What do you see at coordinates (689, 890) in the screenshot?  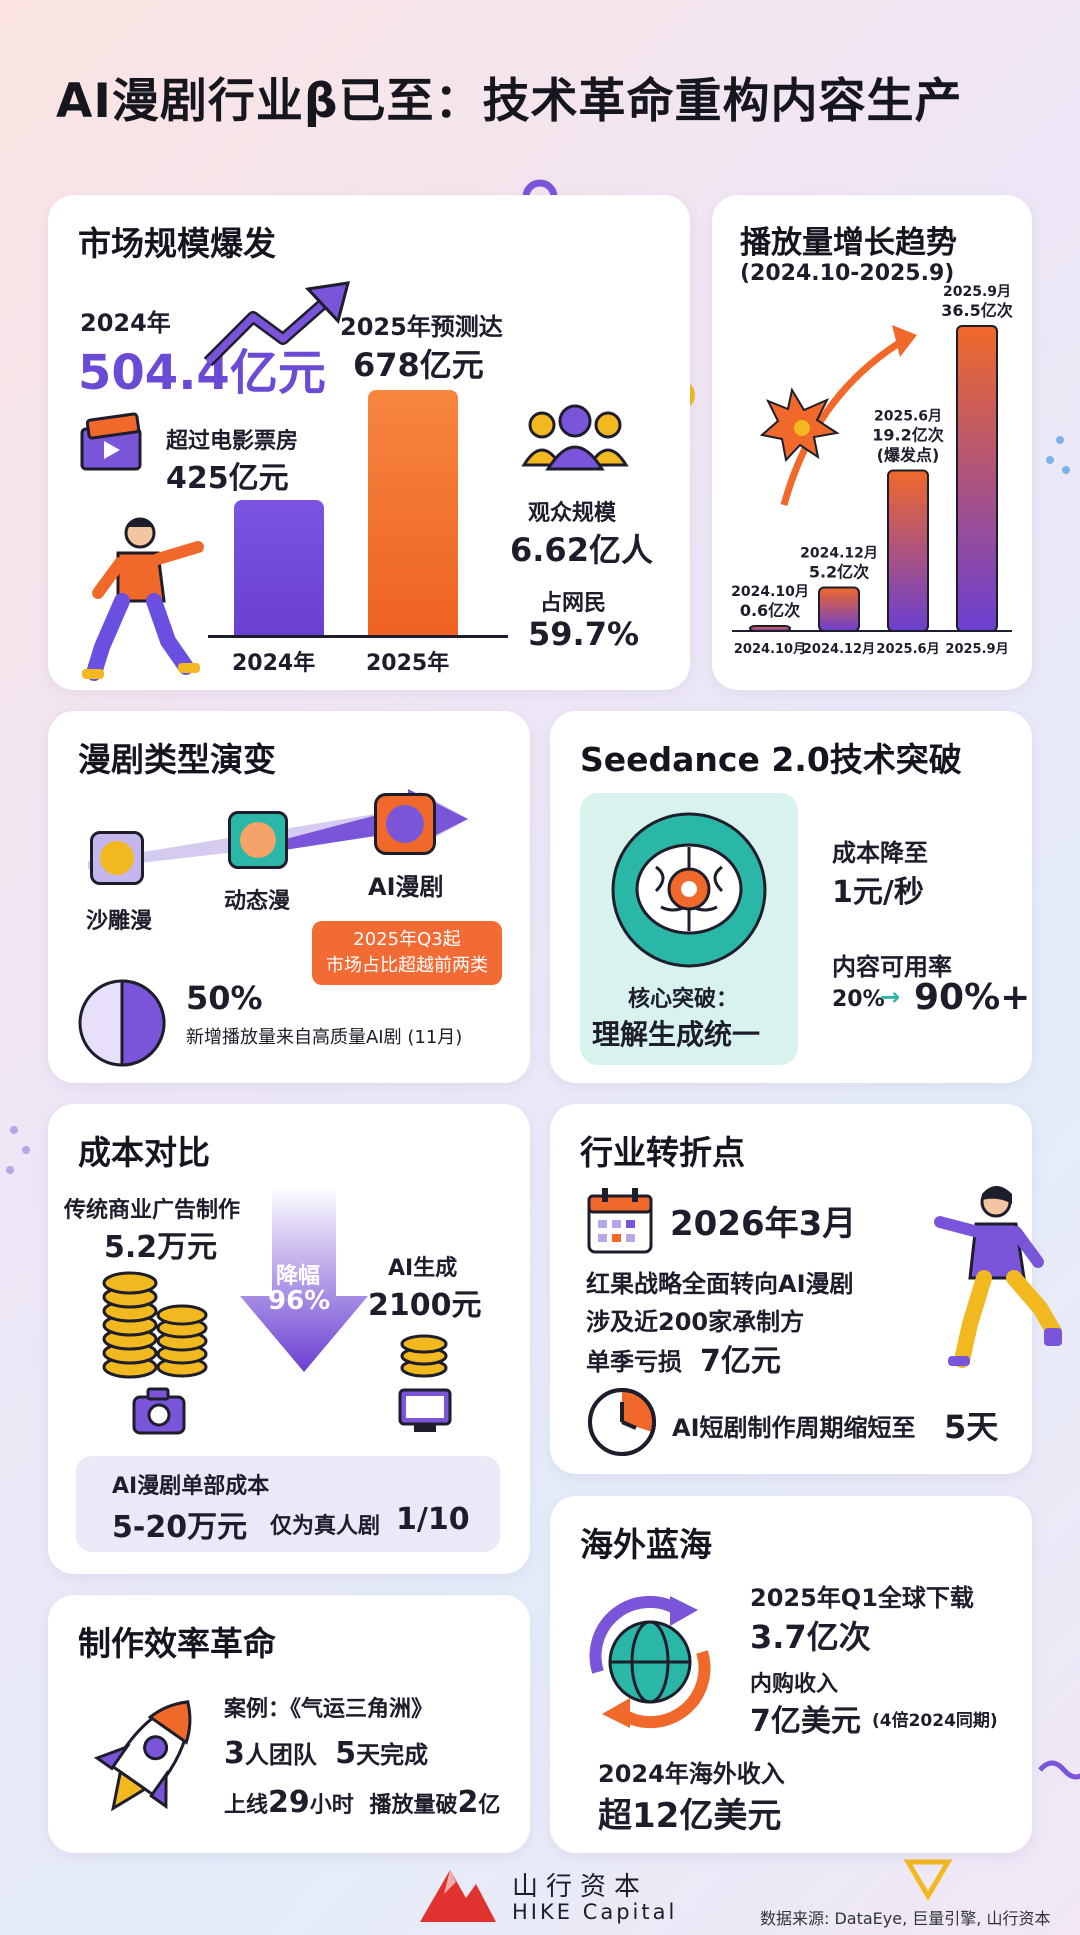 I see `brain-gear-icon` at bounding box center [689, 890].